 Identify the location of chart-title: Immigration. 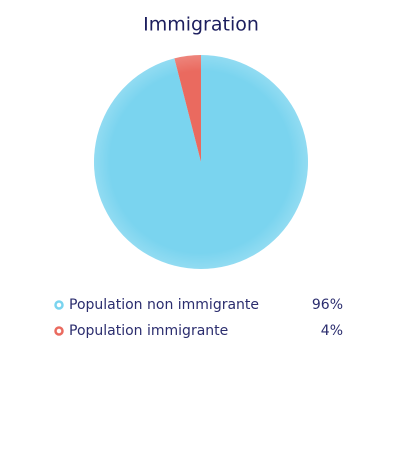
(201, 25).